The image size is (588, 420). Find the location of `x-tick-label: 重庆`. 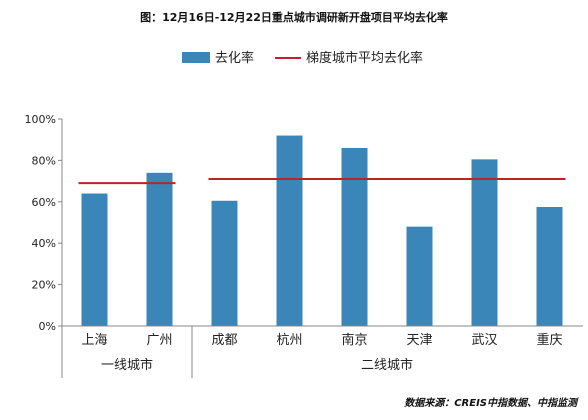

x-tick-label: 重庆 is located at coordinates (549, 340).